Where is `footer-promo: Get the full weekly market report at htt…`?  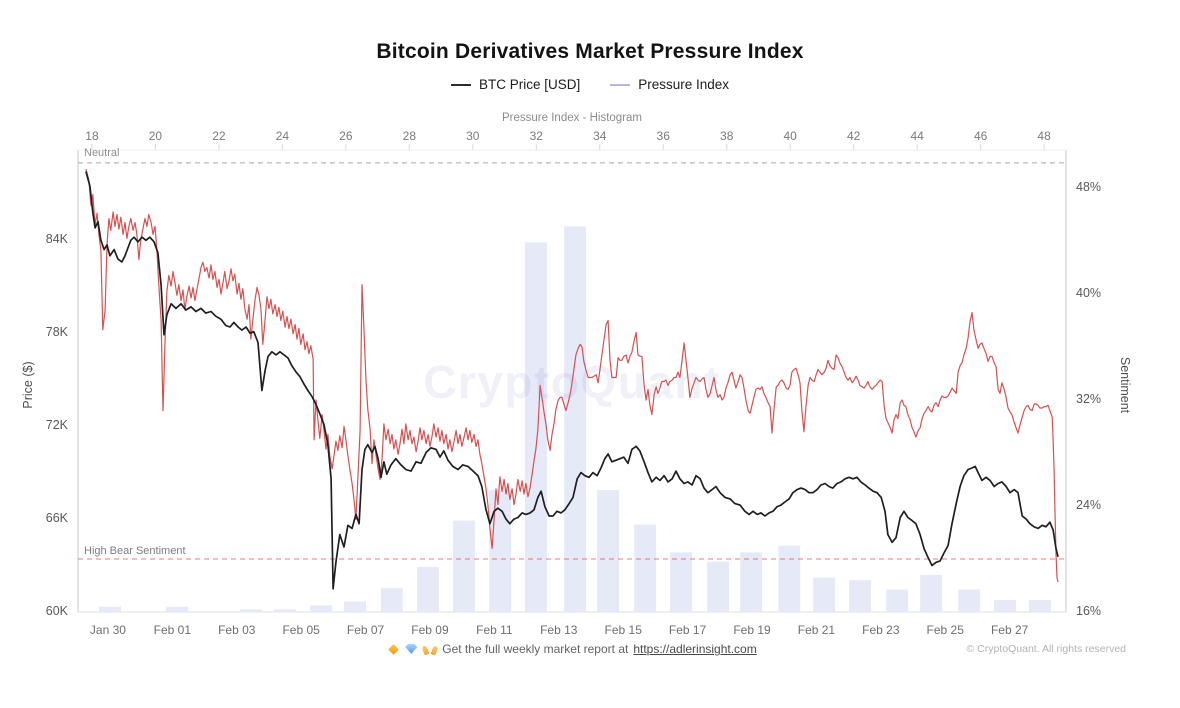
footer-promo: Get the full weekly market report at htt… is located at coordinates (572, 649).